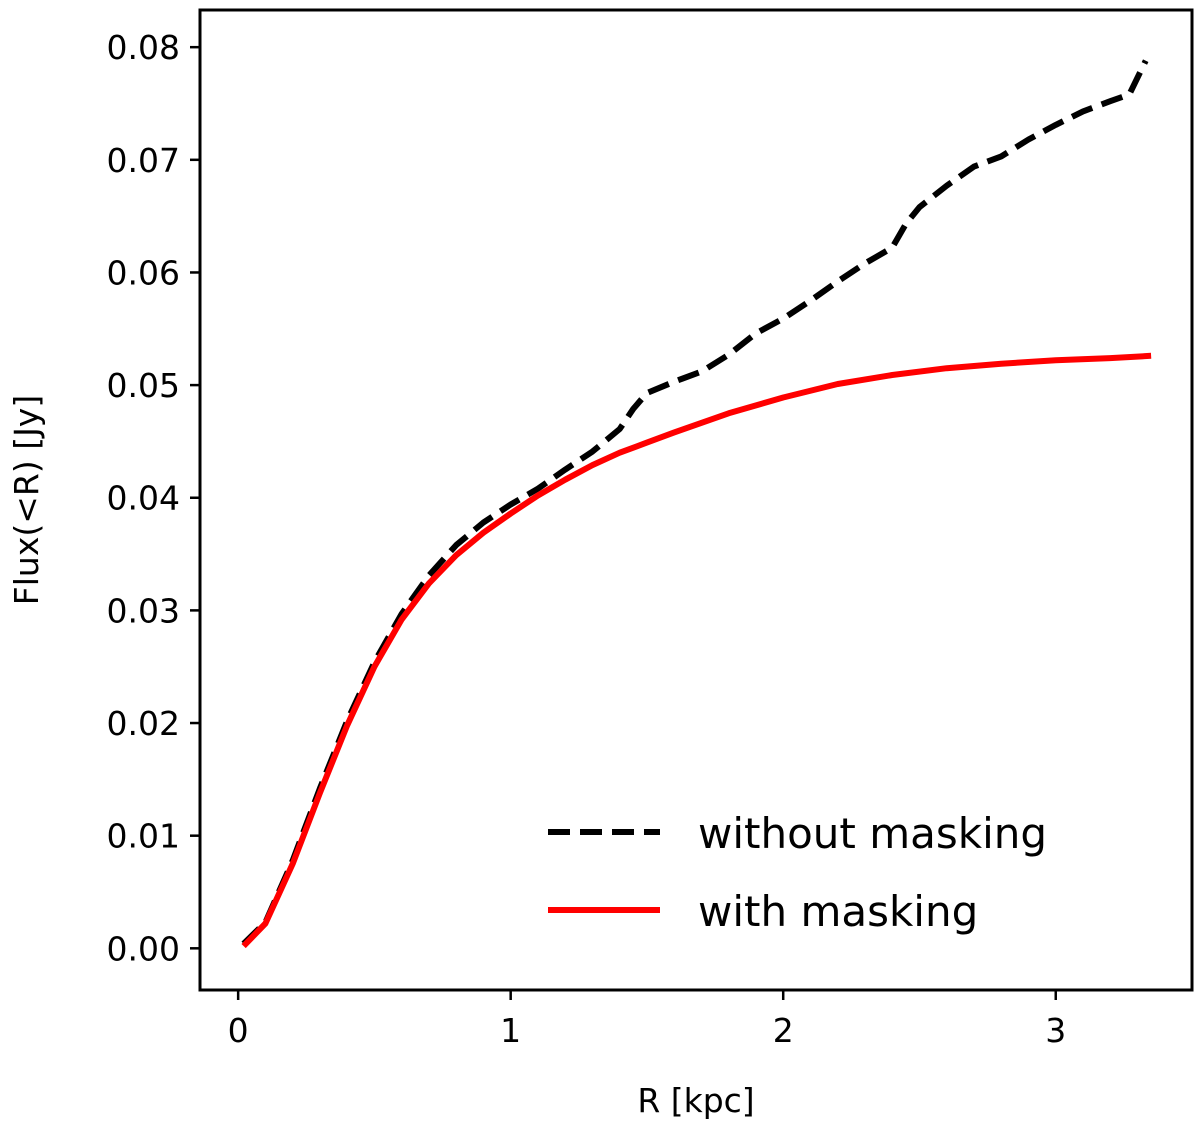 This screenshot has height=1125, width=1200. I want to click on x-tick-label: 1, so click(510, 1030).